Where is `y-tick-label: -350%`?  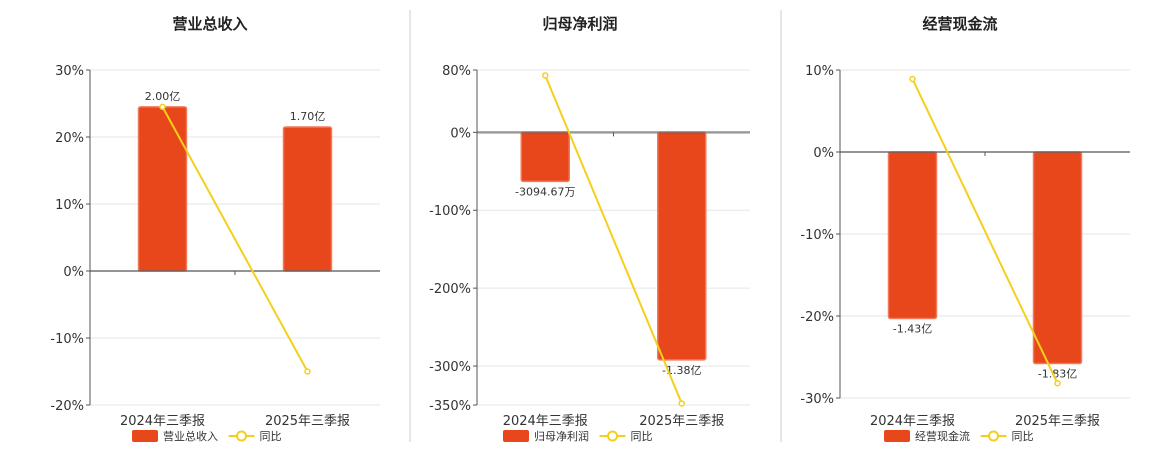
y-tick-label: -350% is located at coordinates (450, 406).